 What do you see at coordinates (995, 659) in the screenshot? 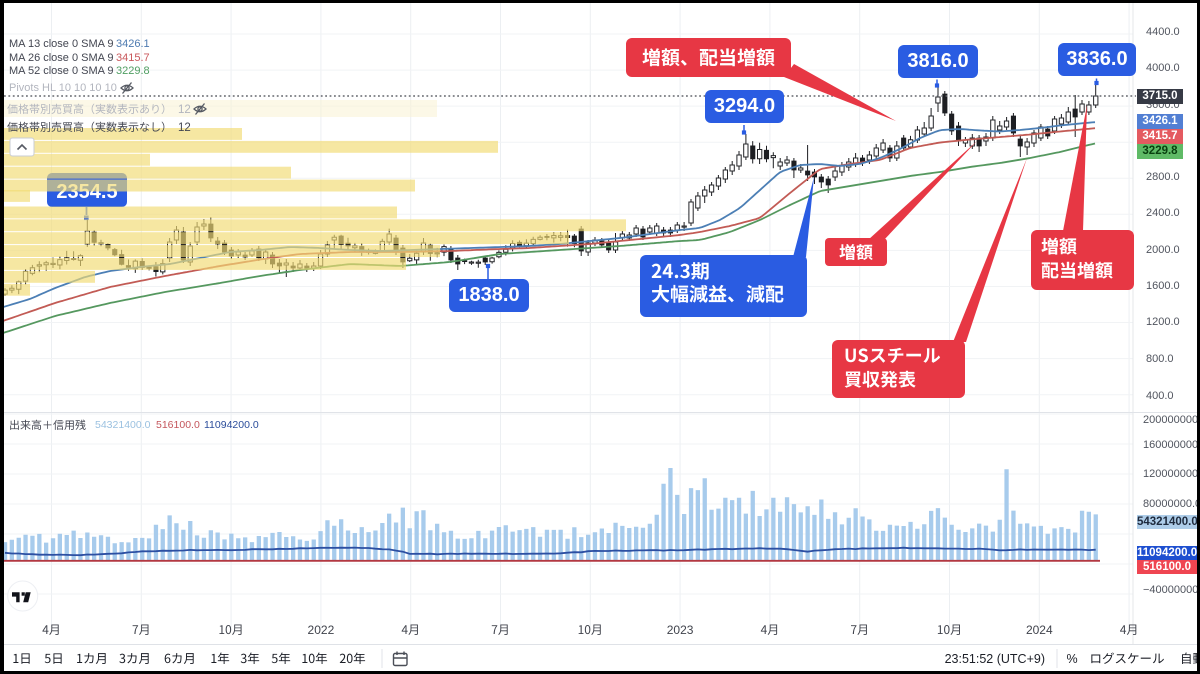
I see `svg-text: 23:51:52 (UTC+9)` at bounding box center [995, 659].